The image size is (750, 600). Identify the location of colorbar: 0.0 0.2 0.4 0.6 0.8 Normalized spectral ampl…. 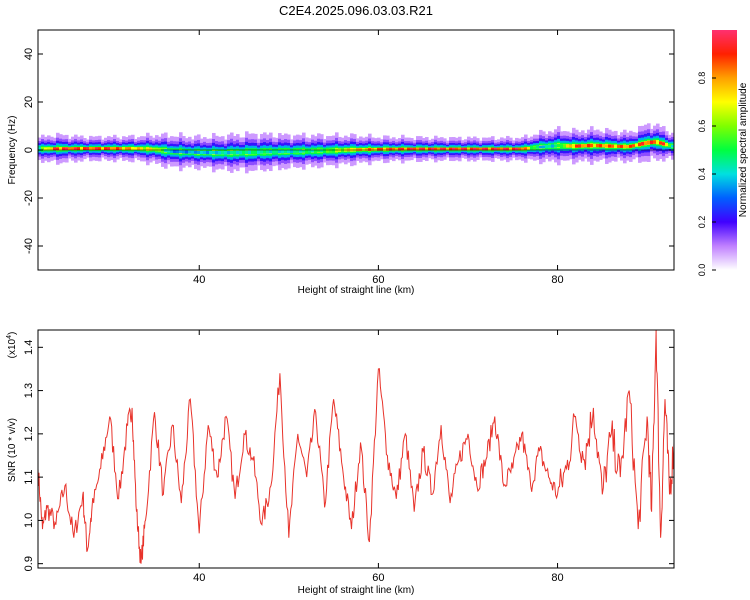
(723, 153).